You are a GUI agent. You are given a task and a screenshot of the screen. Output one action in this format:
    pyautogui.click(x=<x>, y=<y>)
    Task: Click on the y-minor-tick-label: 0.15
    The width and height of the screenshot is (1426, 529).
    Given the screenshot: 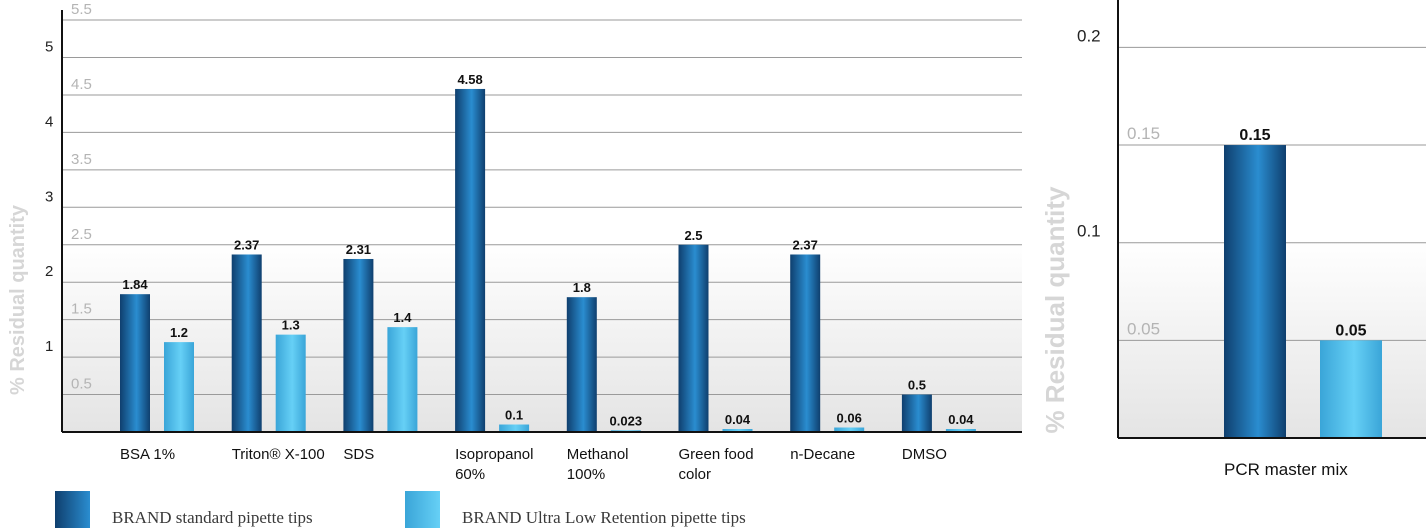 What is the action you would take?
    pyautogui.click(x=1143, y=133)
    